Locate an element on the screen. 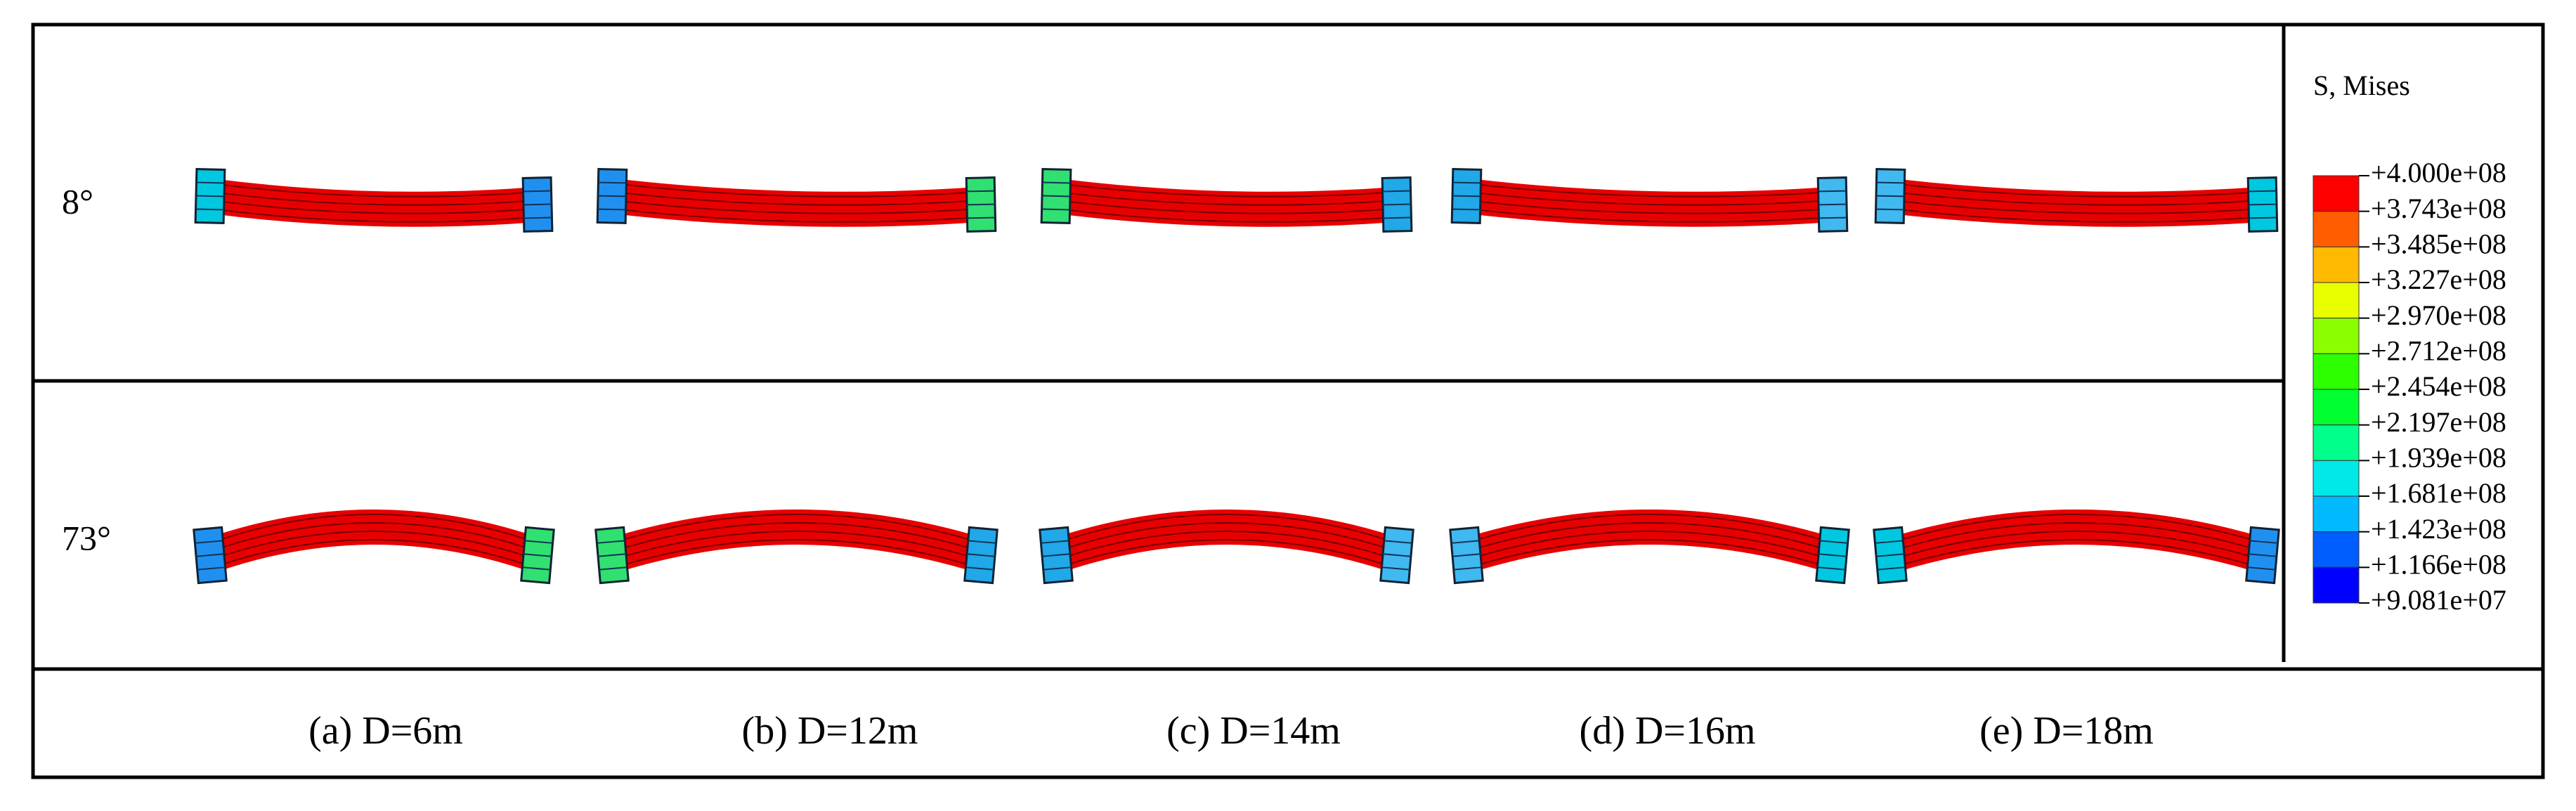 The width and height of the screenshot is (2576, 811). legend-label: +1.166e+08 is located at coordinates (2438, 564).